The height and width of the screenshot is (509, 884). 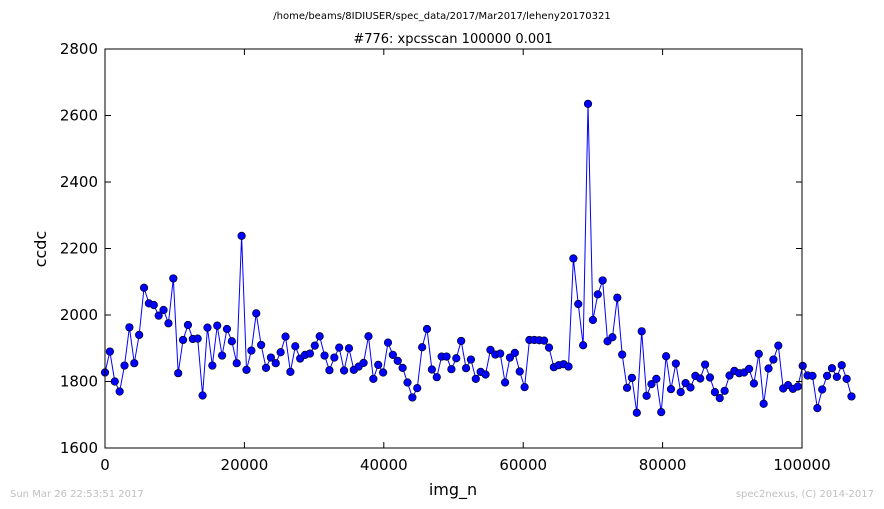 What do you see at coordinates (105, 465) in the screenshot?
I see `x-tick-label: 0` at bounding box center [105, 465].